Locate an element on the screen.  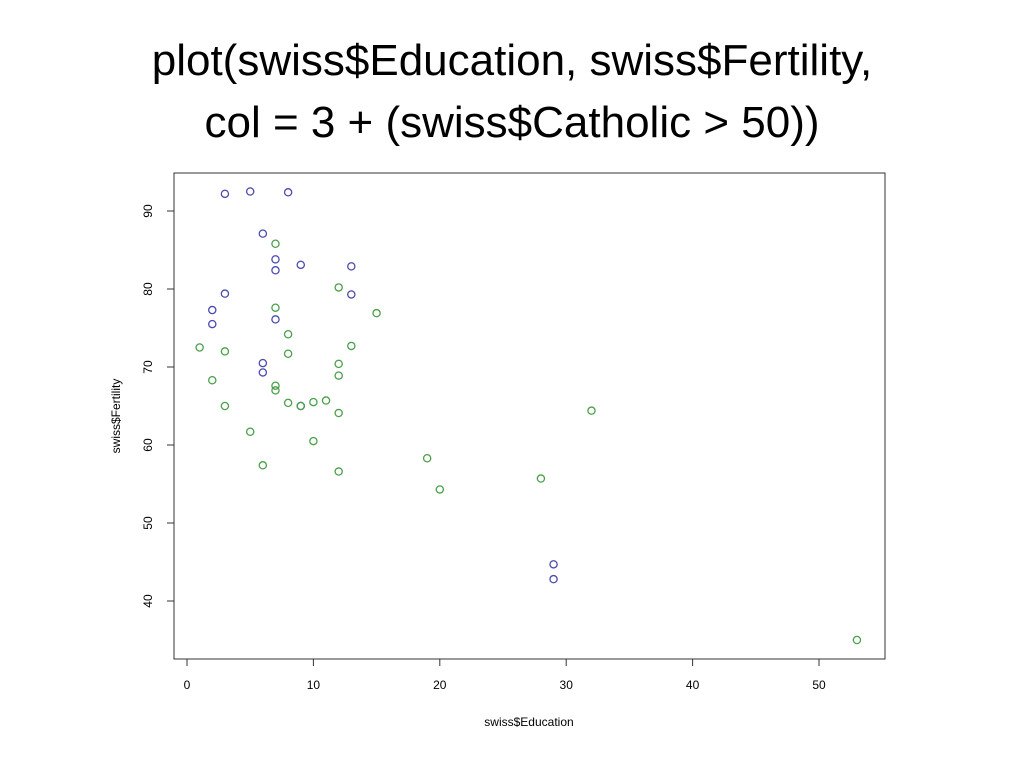
y-tick-label: 90 is located at coordinates (148, 211).